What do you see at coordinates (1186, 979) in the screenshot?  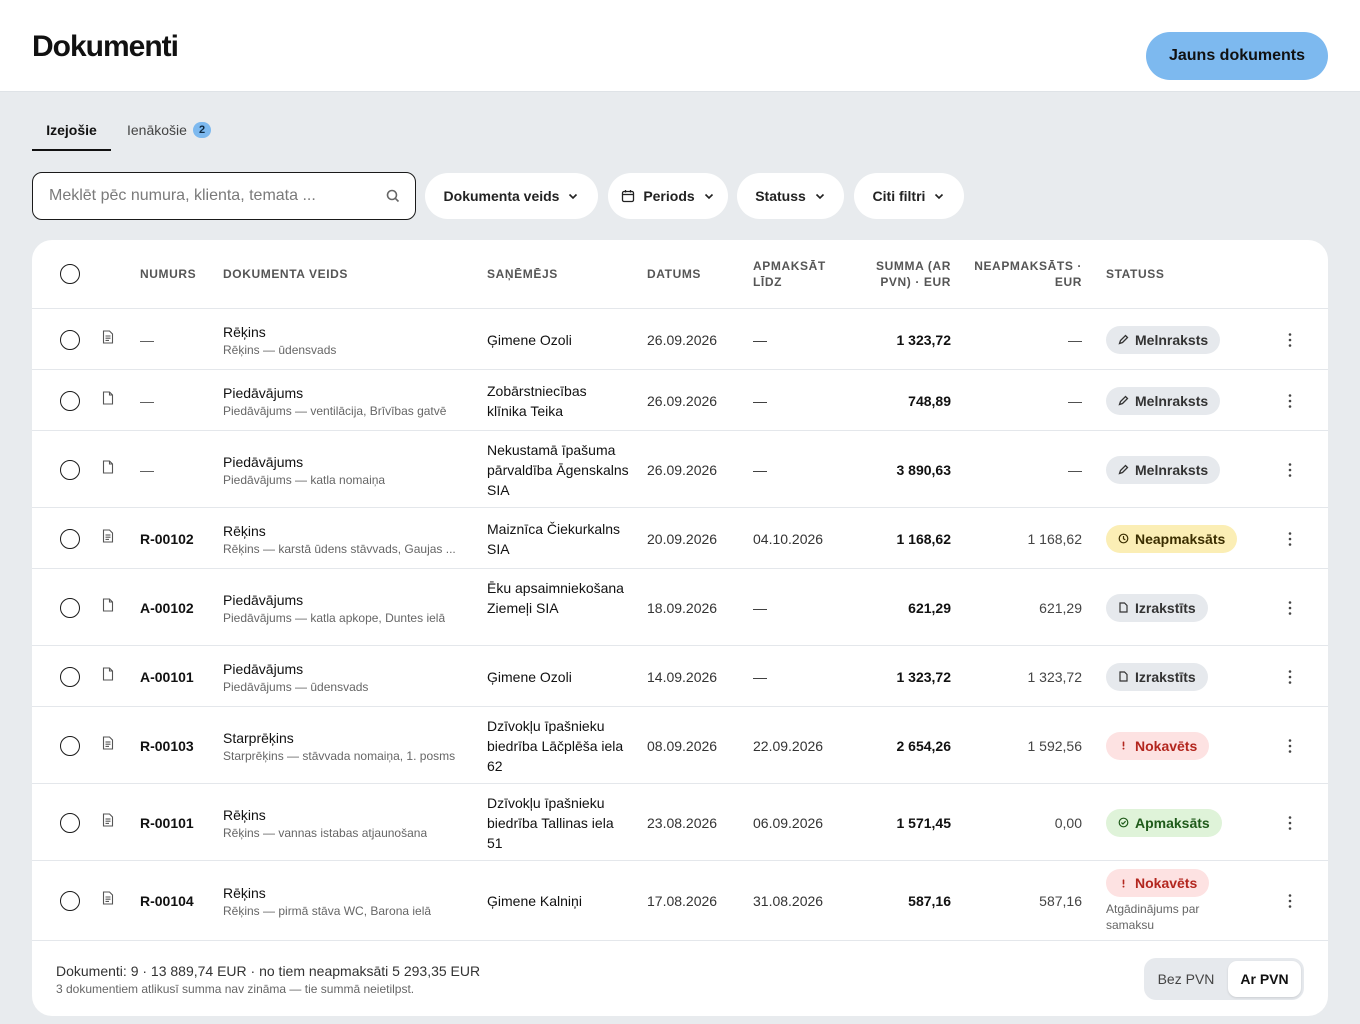 I see `vat-toggle-without-vat: Bez PVN` at bounding box center [1186, 979].